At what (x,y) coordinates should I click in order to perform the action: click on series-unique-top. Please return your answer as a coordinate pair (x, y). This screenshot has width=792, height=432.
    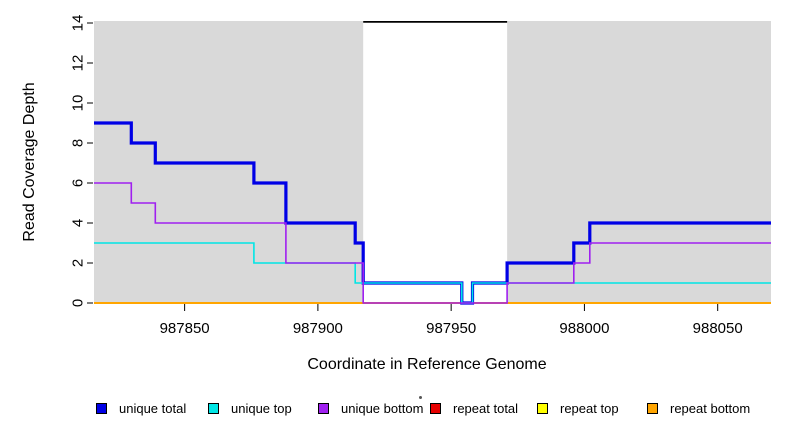
    Looking at the image, I should click on (432, 273).